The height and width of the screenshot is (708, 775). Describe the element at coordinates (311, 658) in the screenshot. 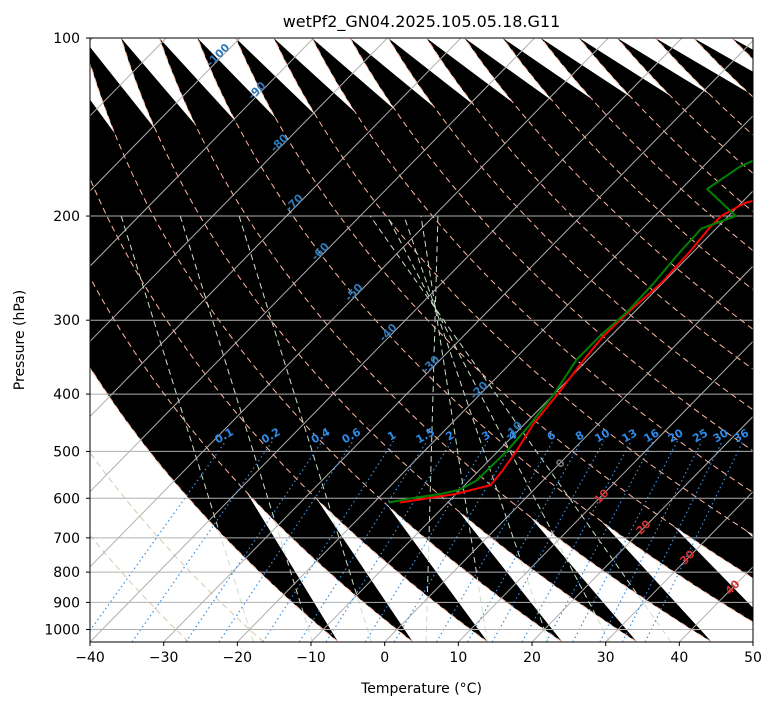

I see `x-tick-label: −10` at that location.